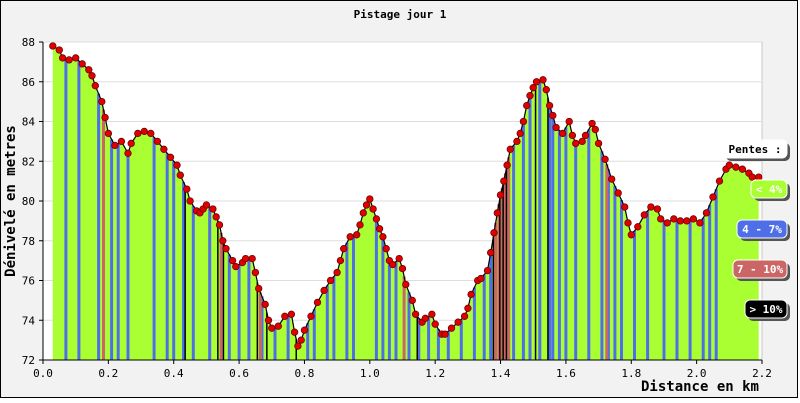 The width and height of the screenshot is (800, 403). I want to click on legend-item-label: < 4%, so click(769, 189).